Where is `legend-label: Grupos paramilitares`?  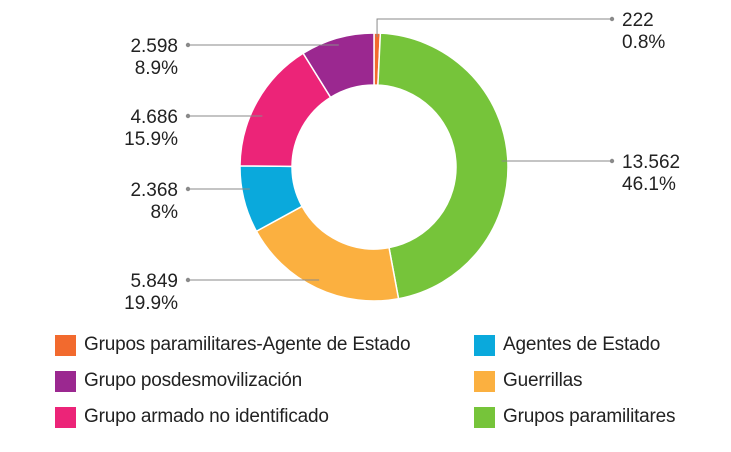 legend-label: Grupos paramilitares is located at coordinates (589, 416).